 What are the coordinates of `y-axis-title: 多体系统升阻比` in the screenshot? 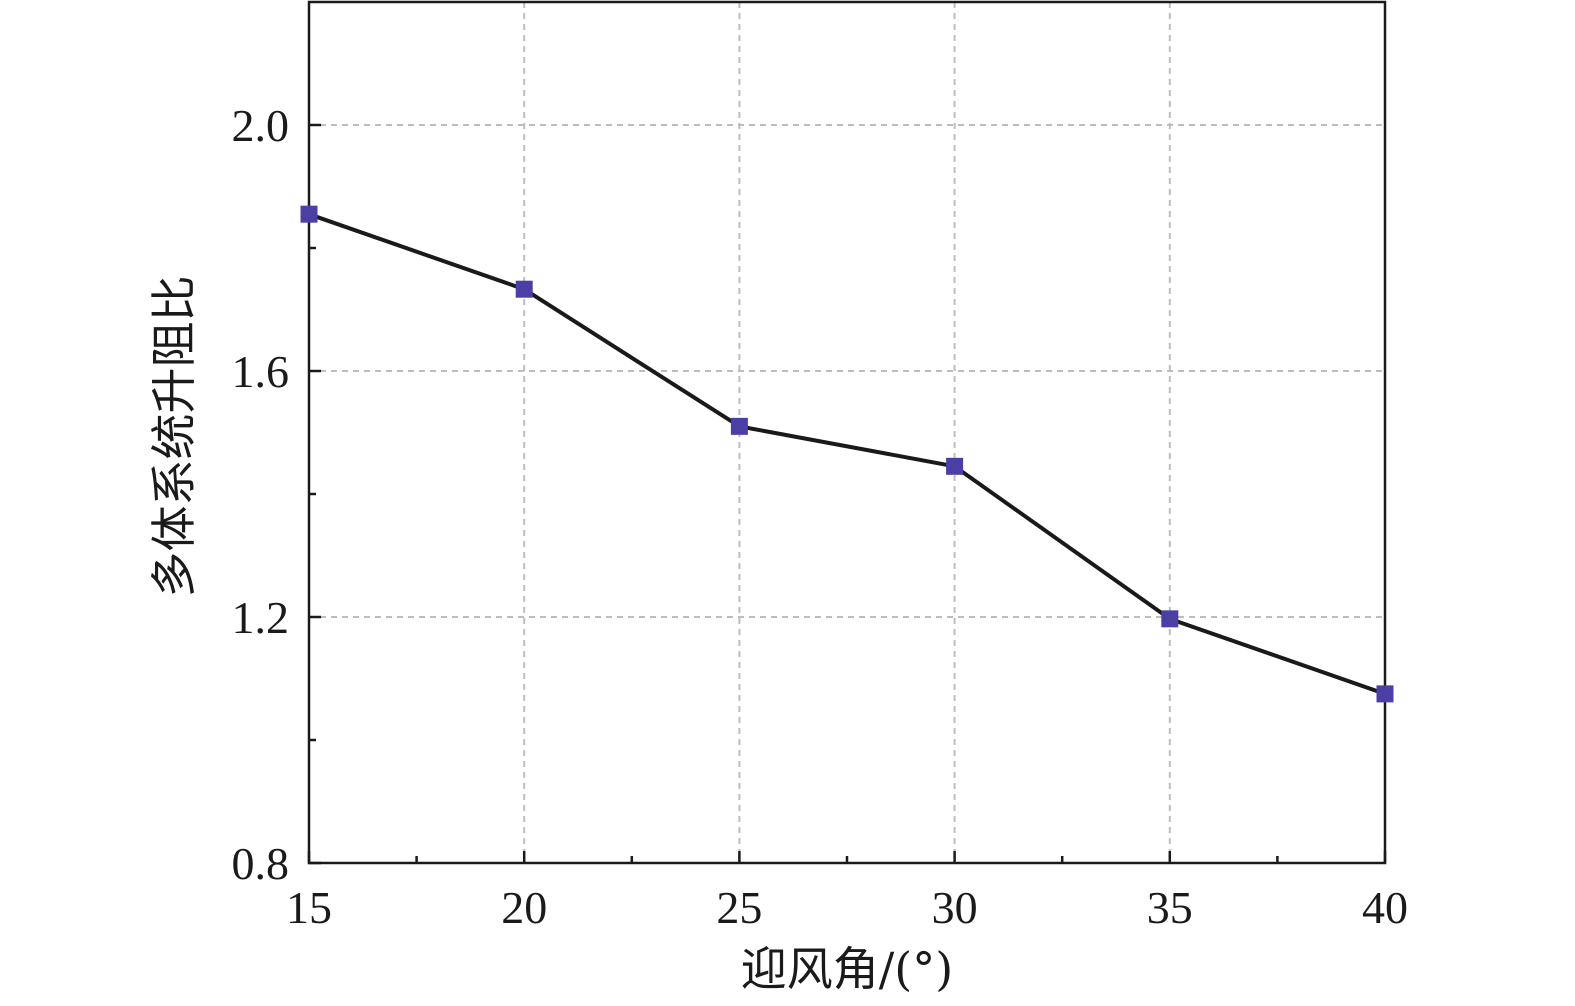 It's located at (174, 437).